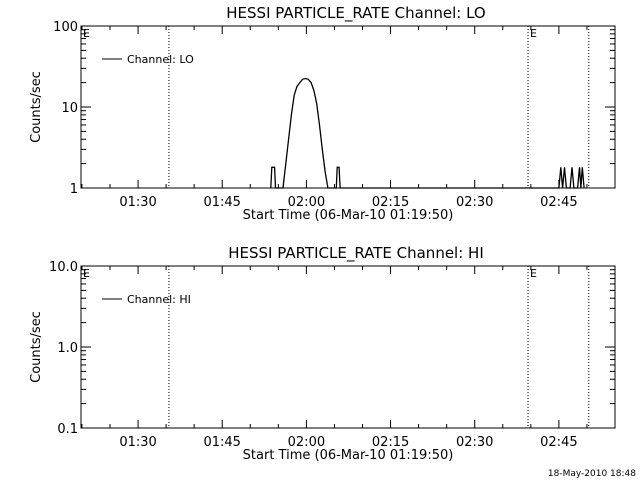 The image size is (640, 480). Describe the element at coordinates (427, 133) in the screenshot. I see `series-line` at that location.